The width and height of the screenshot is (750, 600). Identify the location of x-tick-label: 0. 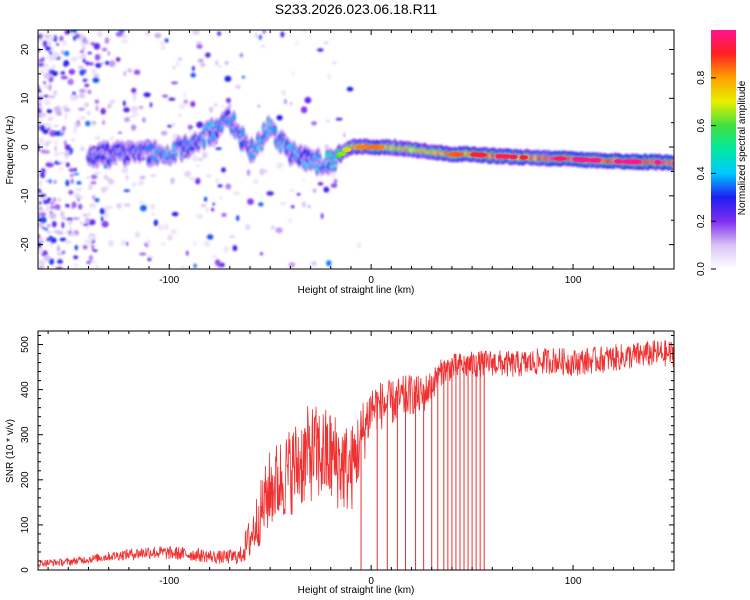
(371, 280).